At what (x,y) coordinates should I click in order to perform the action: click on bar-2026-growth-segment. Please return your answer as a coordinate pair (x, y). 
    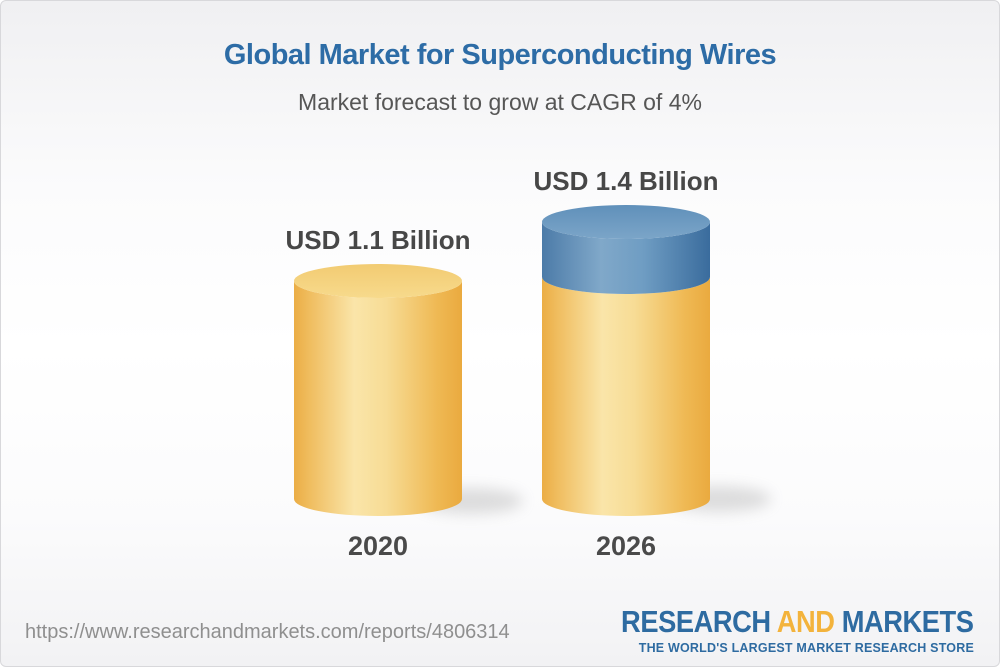
    Looking at the image, I should click on (626, 249).